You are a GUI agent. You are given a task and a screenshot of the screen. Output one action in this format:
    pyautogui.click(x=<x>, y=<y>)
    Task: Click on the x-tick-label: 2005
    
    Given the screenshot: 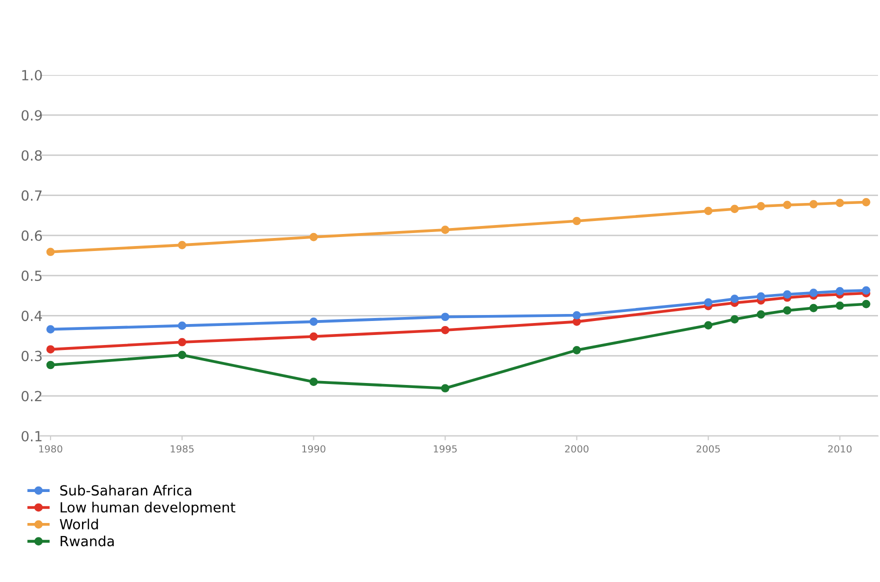 What is the action you would take?
    pyautogui.click(x=708, y=449)
    